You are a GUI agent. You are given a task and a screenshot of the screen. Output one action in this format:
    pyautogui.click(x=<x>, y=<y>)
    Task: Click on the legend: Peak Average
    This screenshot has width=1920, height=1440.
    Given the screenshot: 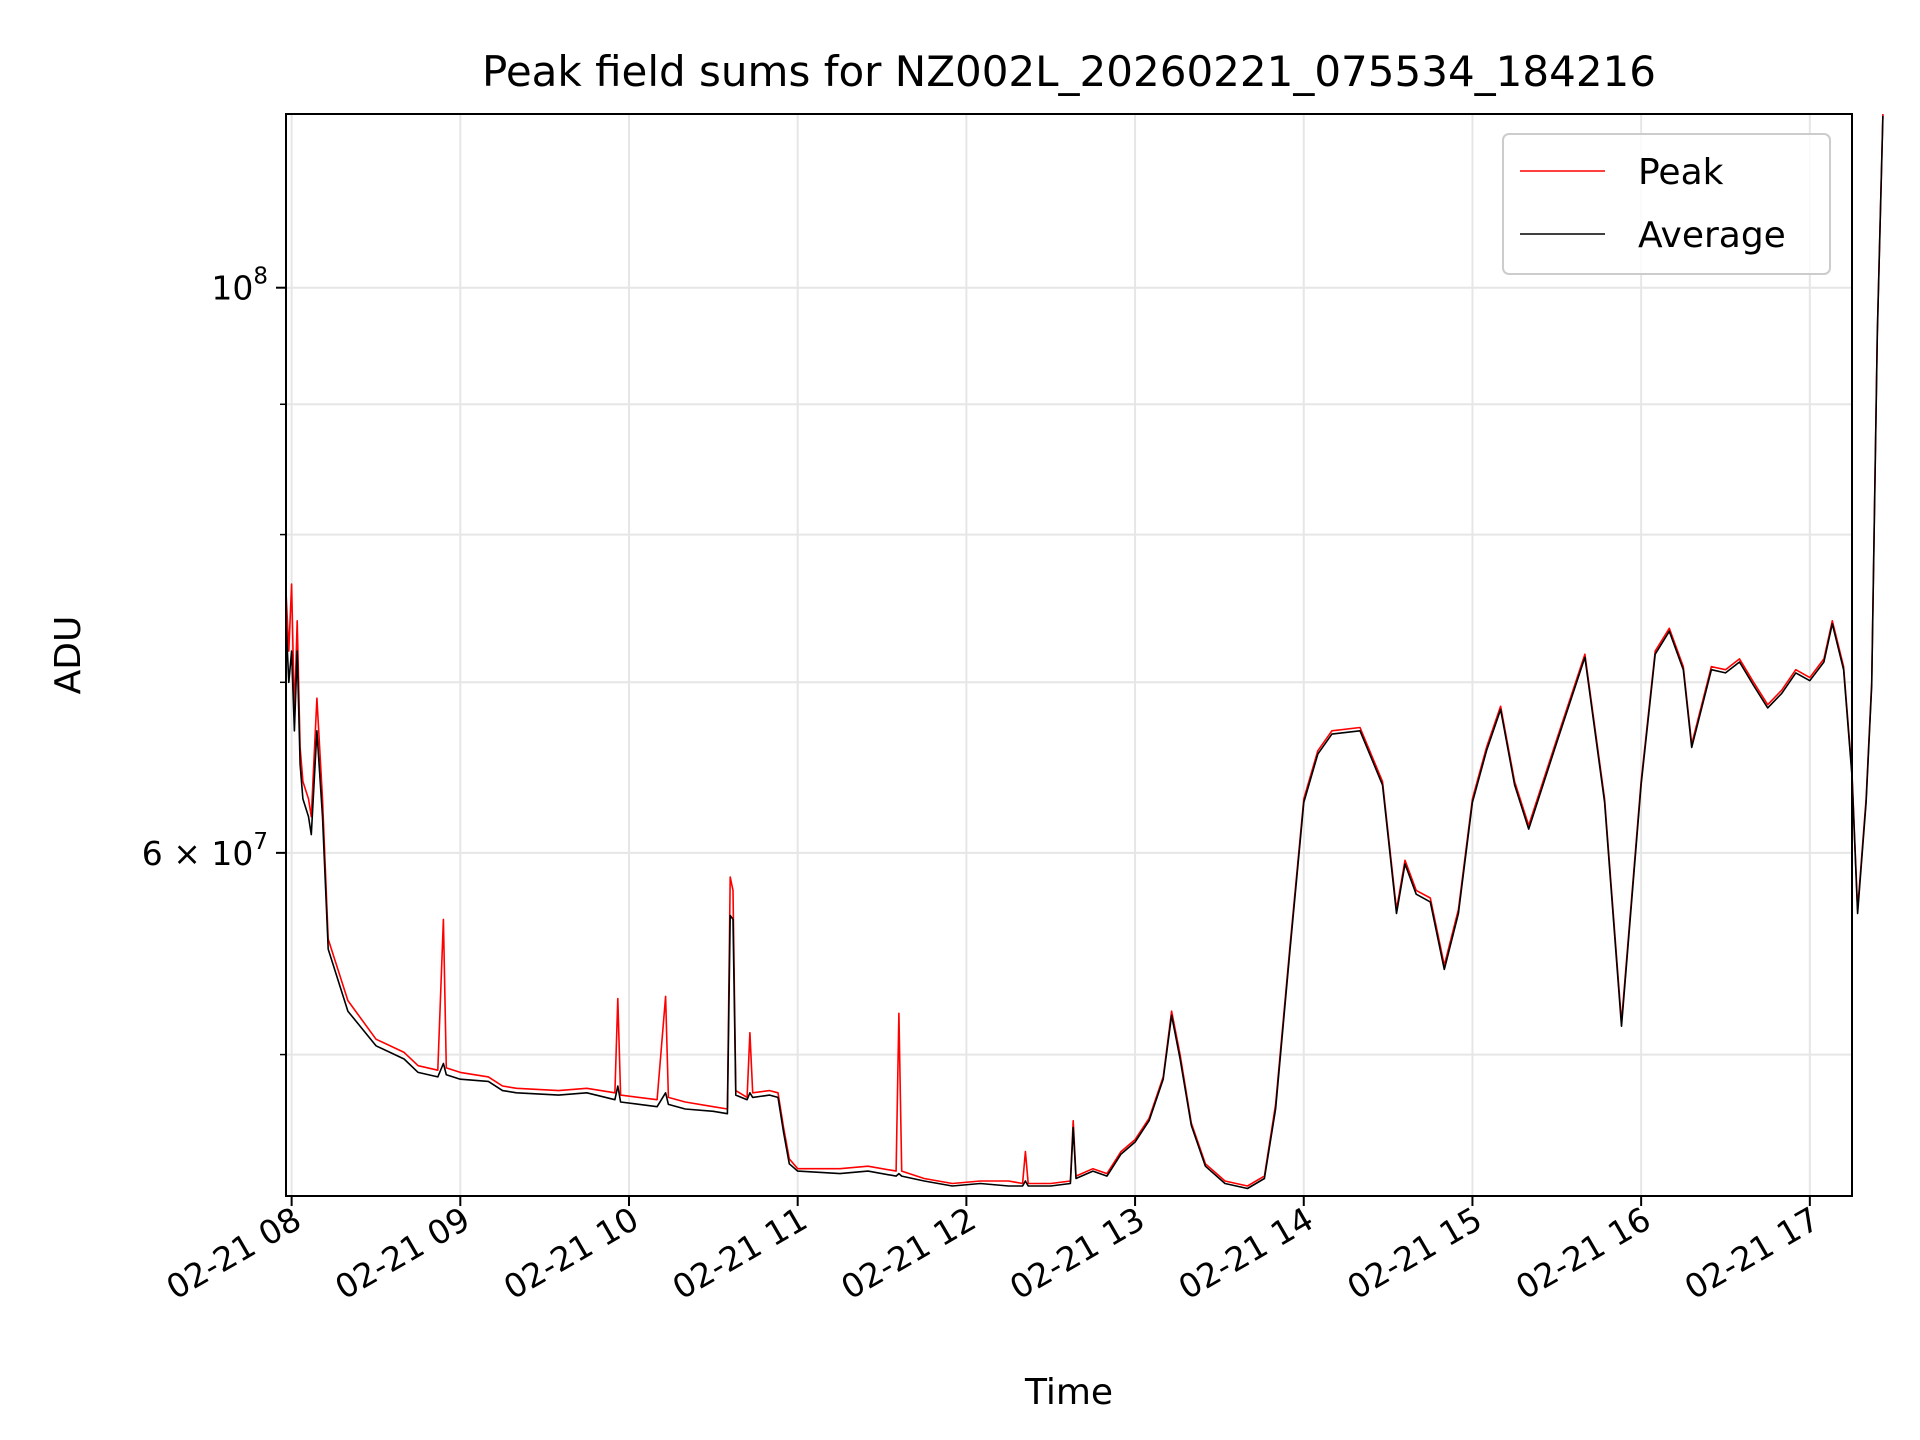 What is the action you would take?
    pyautogui.click(x=1666, y=204)
    